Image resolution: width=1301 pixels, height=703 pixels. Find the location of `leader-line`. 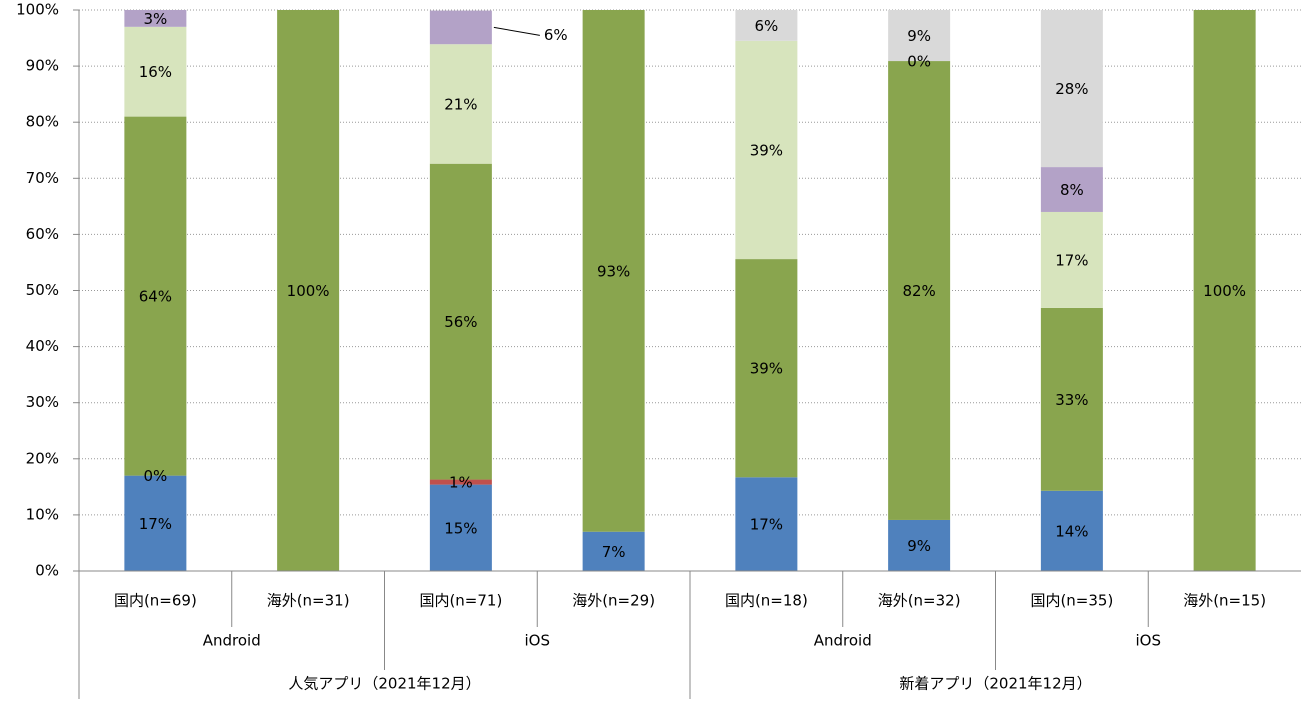

leader-line is located at coordinates (516, 31).